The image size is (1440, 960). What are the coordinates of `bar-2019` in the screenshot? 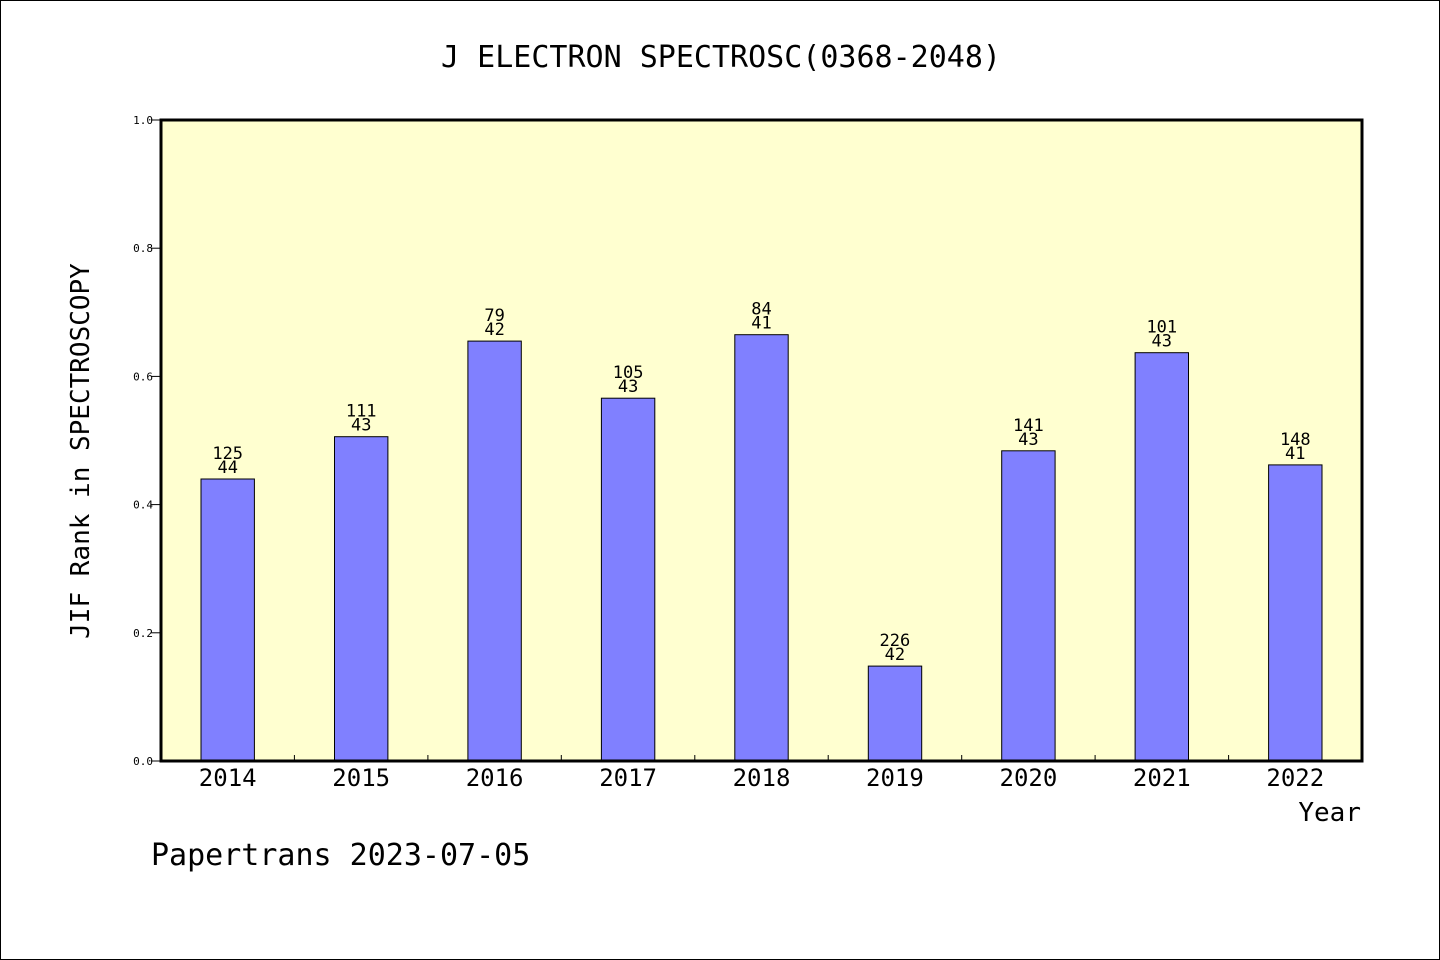 It's located at (895, 713).